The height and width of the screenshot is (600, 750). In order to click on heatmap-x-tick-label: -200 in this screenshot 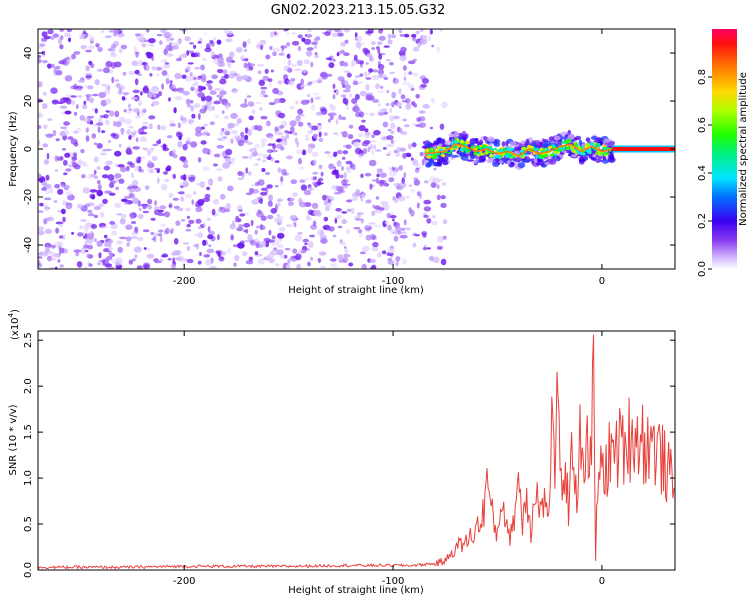, I will do `click(184, 281)`.